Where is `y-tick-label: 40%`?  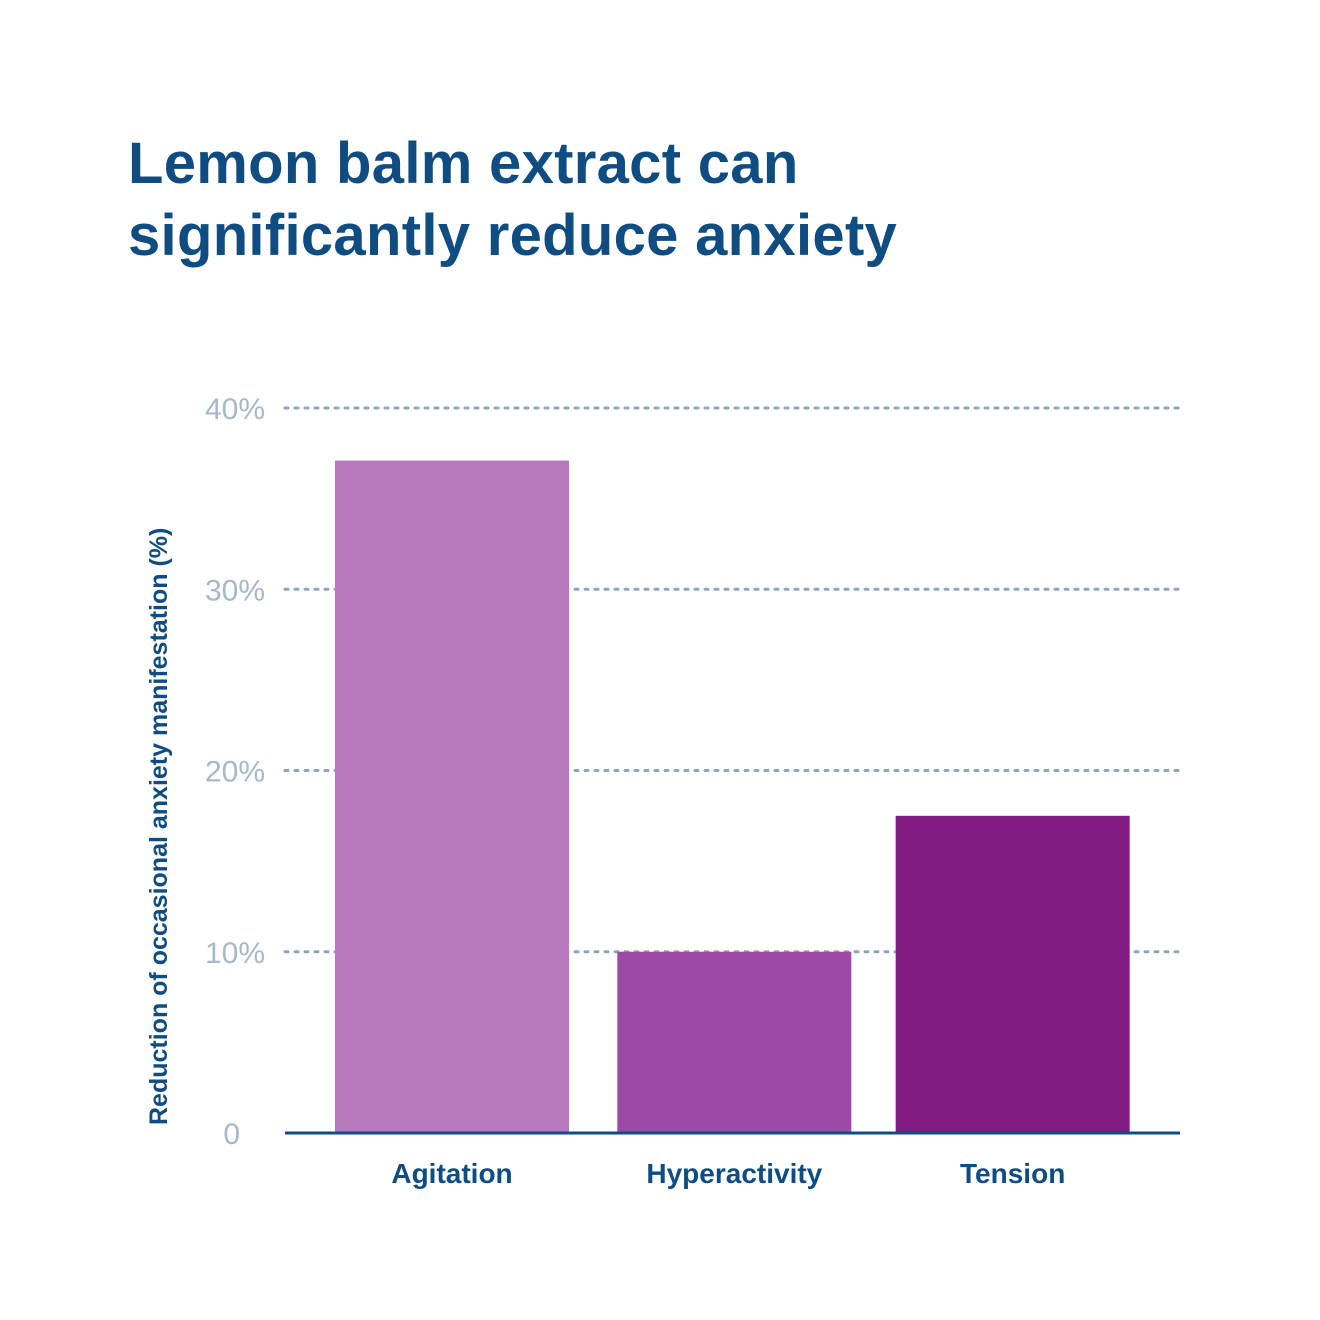 y-tick-label: 40% is located at coordinates (235, 409).